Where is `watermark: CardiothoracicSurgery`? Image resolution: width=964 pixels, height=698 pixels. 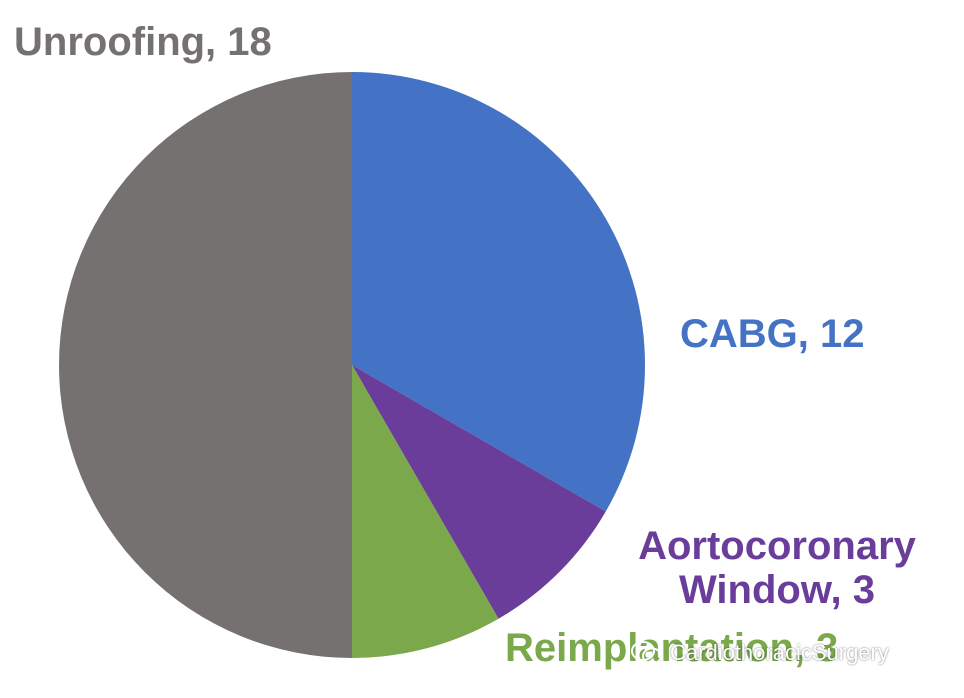 watermark: CardiothoracicSurgery is located at coordinates (759, 653).